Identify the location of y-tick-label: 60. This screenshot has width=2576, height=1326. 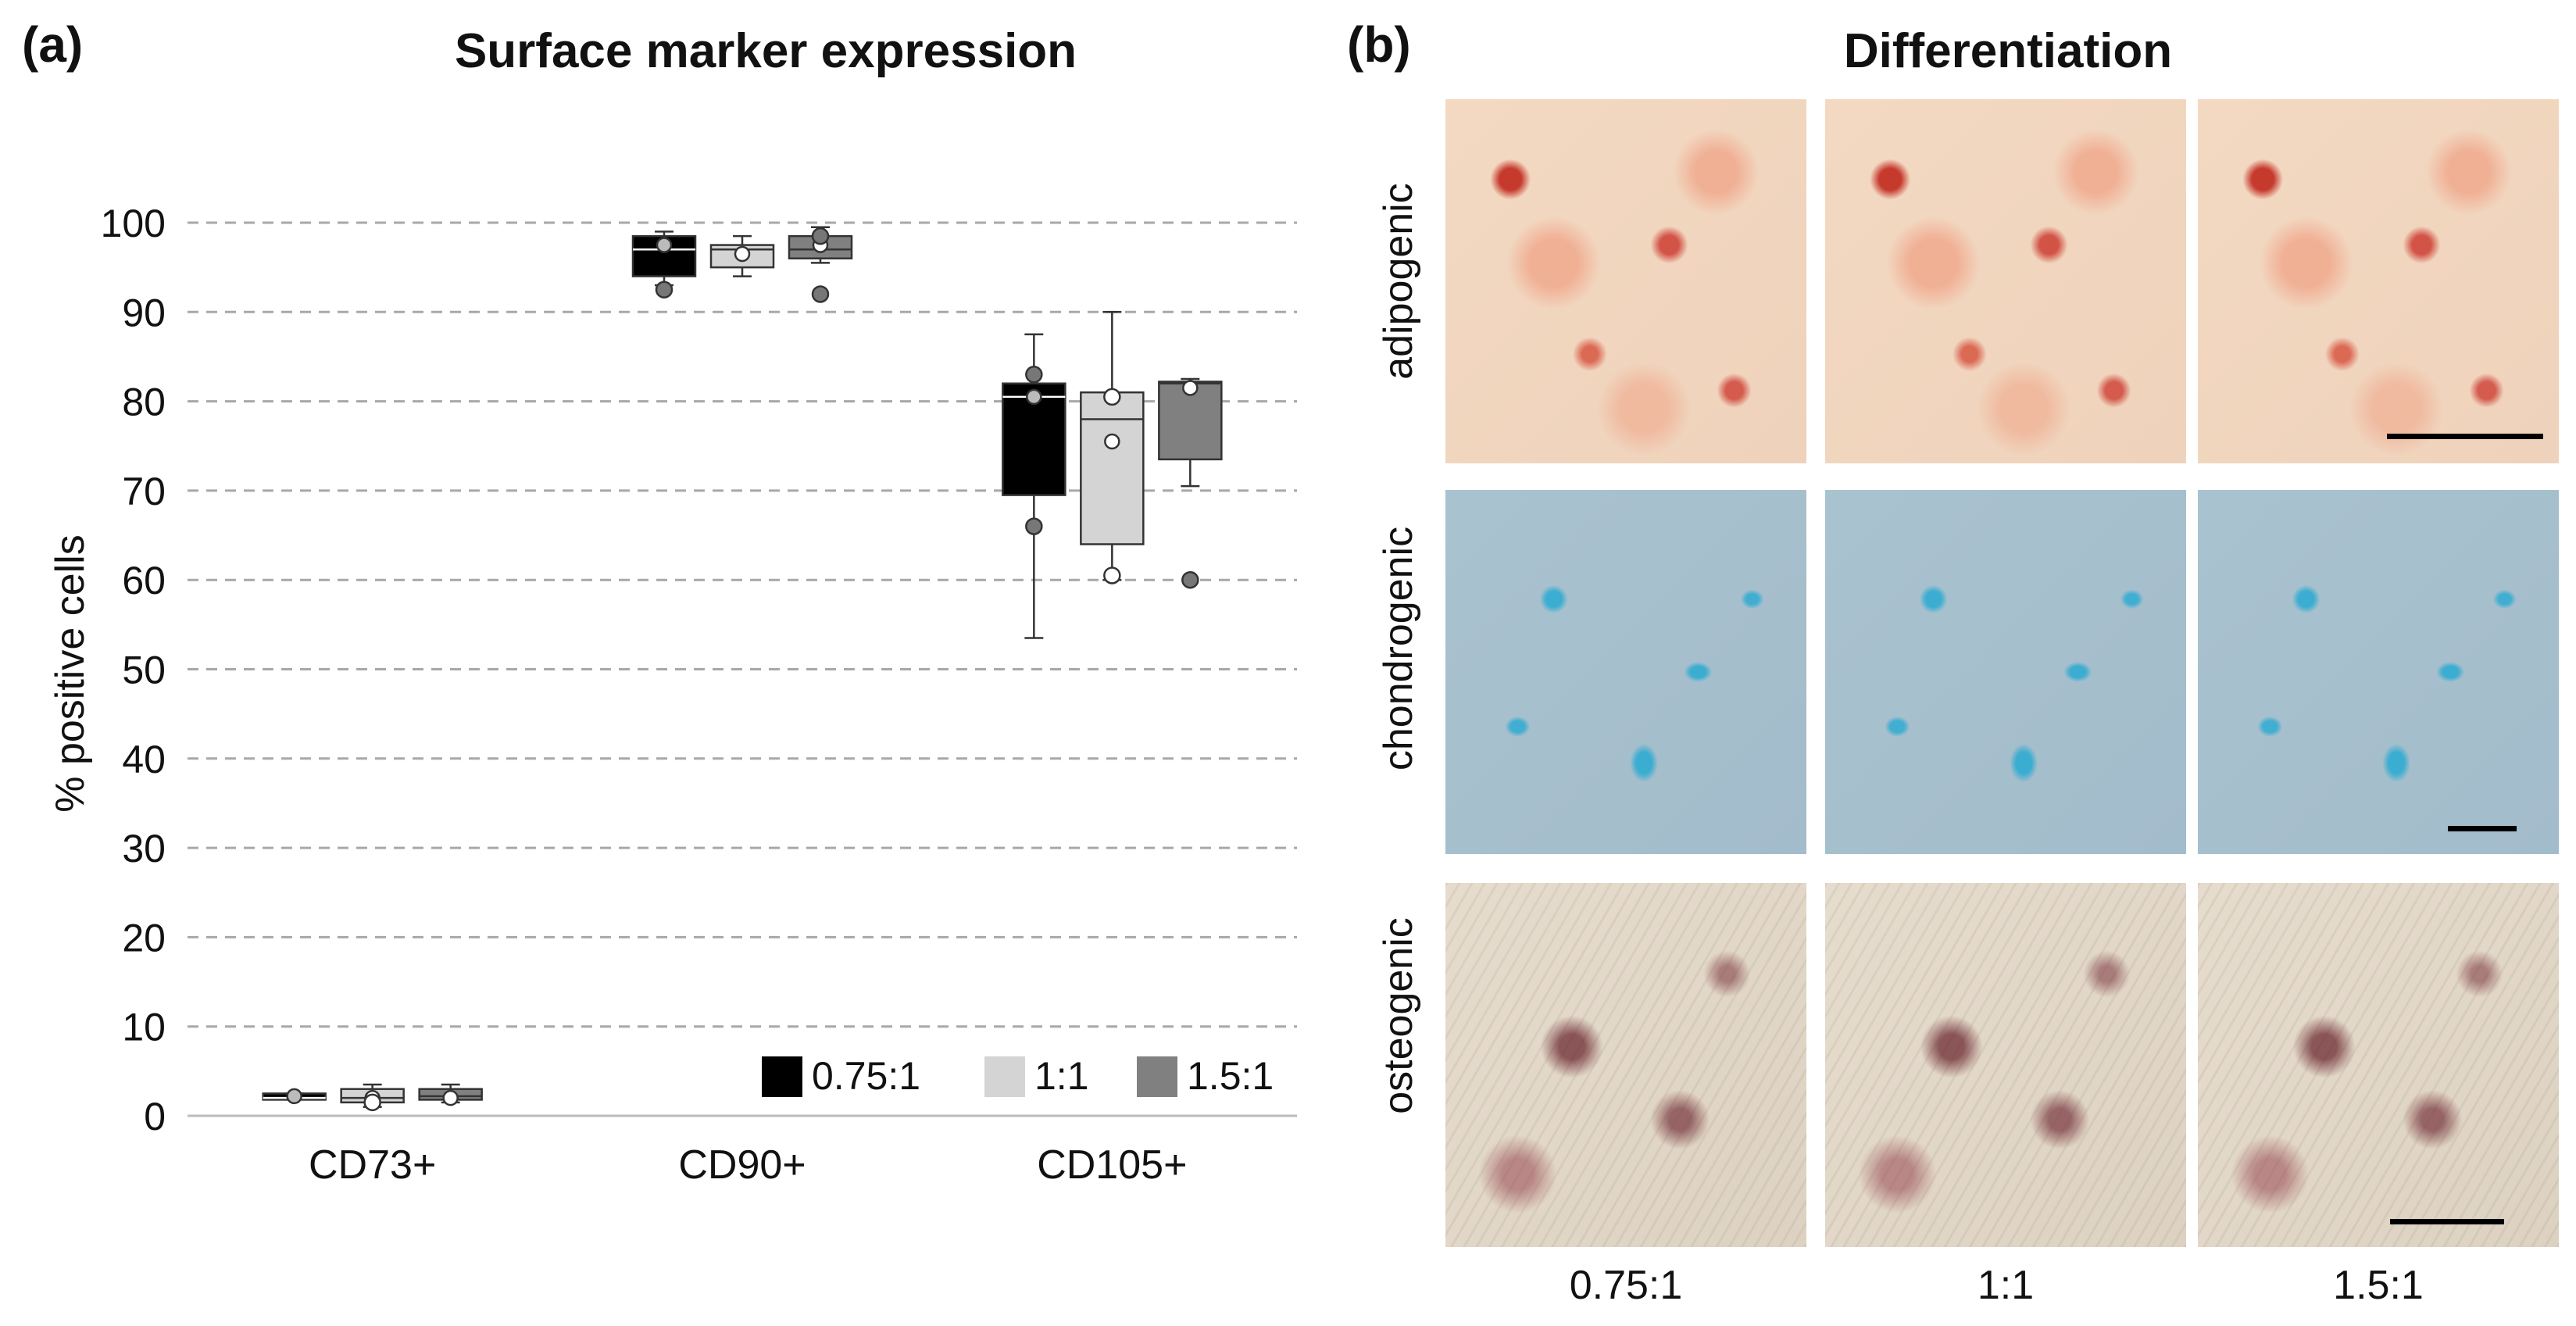
(144, 580).